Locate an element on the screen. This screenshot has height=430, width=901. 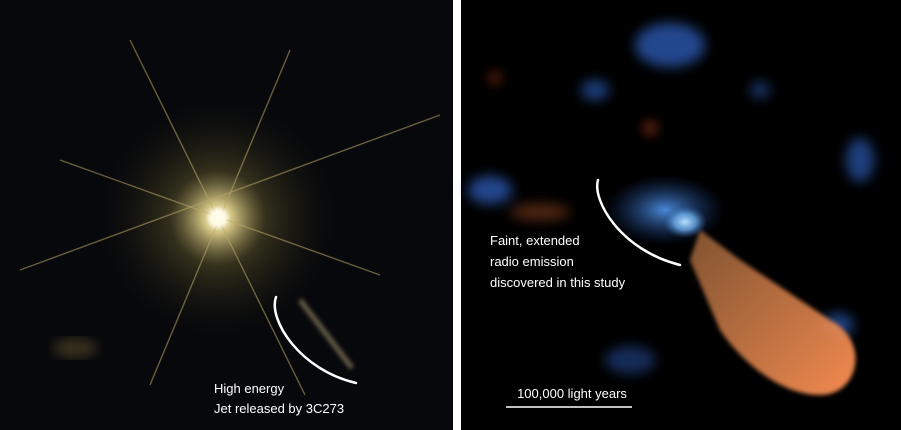
emission-bracket is located at coordinates (638, 222).